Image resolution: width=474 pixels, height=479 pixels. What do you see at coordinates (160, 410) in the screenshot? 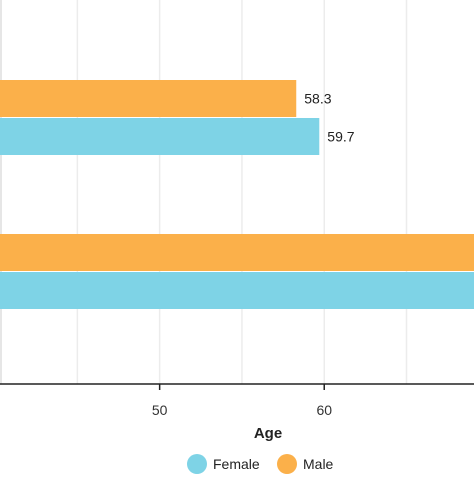
I see `x-tick-label: 50` at bounding box center [160, 410].